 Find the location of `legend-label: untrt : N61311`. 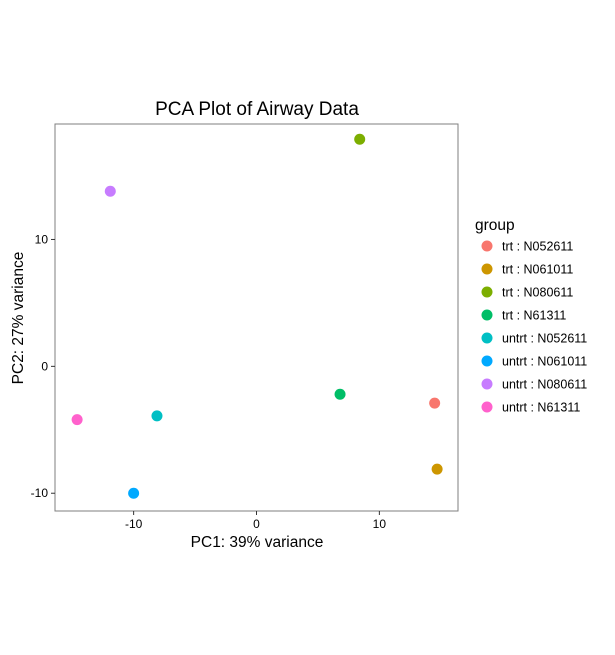

legend-label: untrt : N61311 is located at coordinates (541, 408).